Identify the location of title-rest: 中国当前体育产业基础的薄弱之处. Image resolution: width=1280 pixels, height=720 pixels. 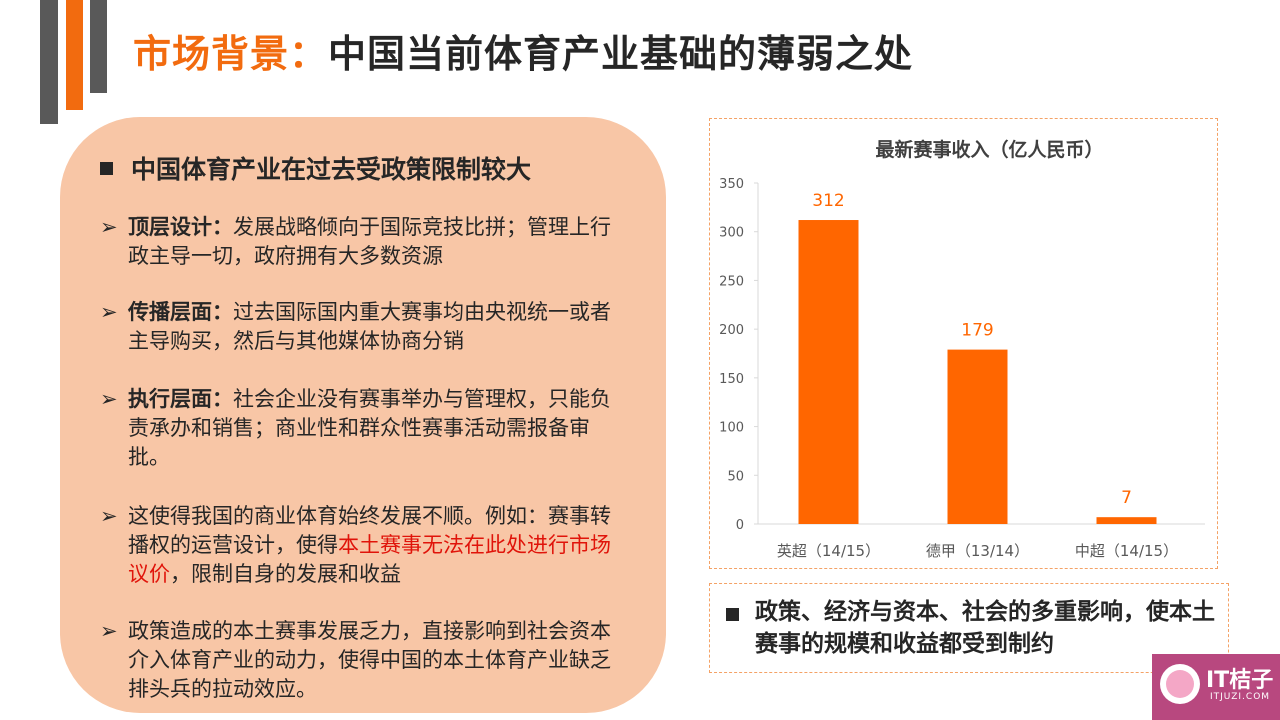
(621, 54).